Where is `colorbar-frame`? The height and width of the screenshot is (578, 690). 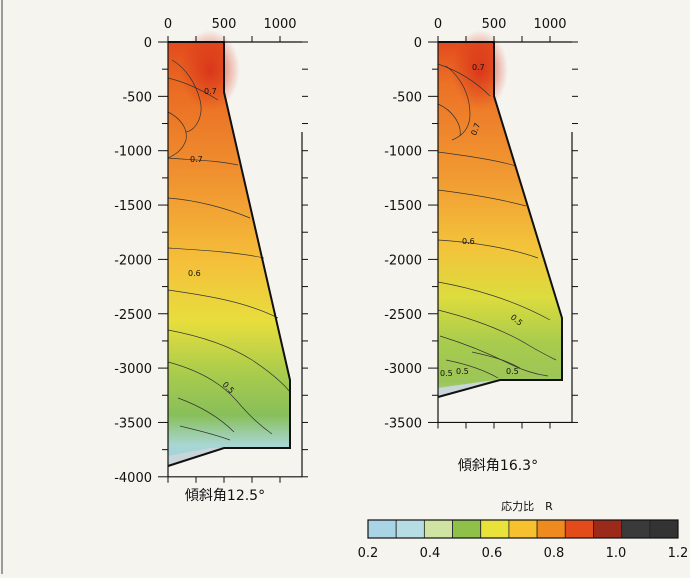
colorbar-frame is located at coordinates (523, 529).